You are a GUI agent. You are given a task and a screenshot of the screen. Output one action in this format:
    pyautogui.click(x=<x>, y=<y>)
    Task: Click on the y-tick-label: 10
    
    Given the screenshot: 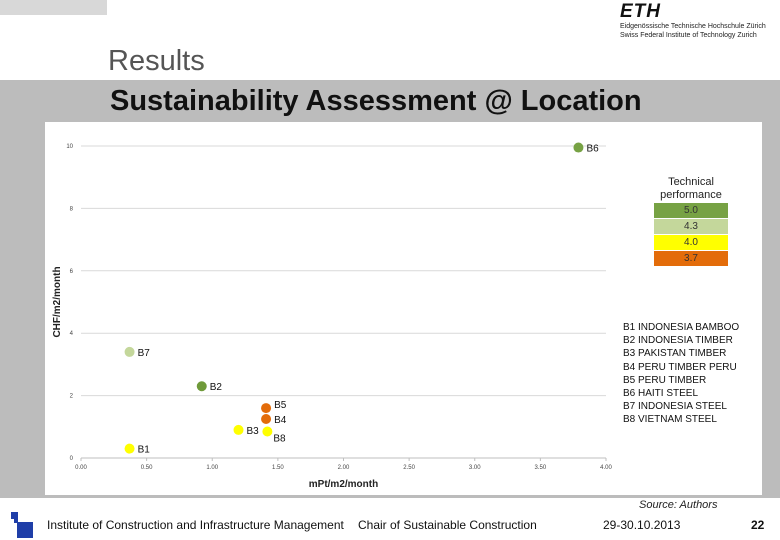 What is the action you would take?
    pyautogui.click(x=69, y=147)
    